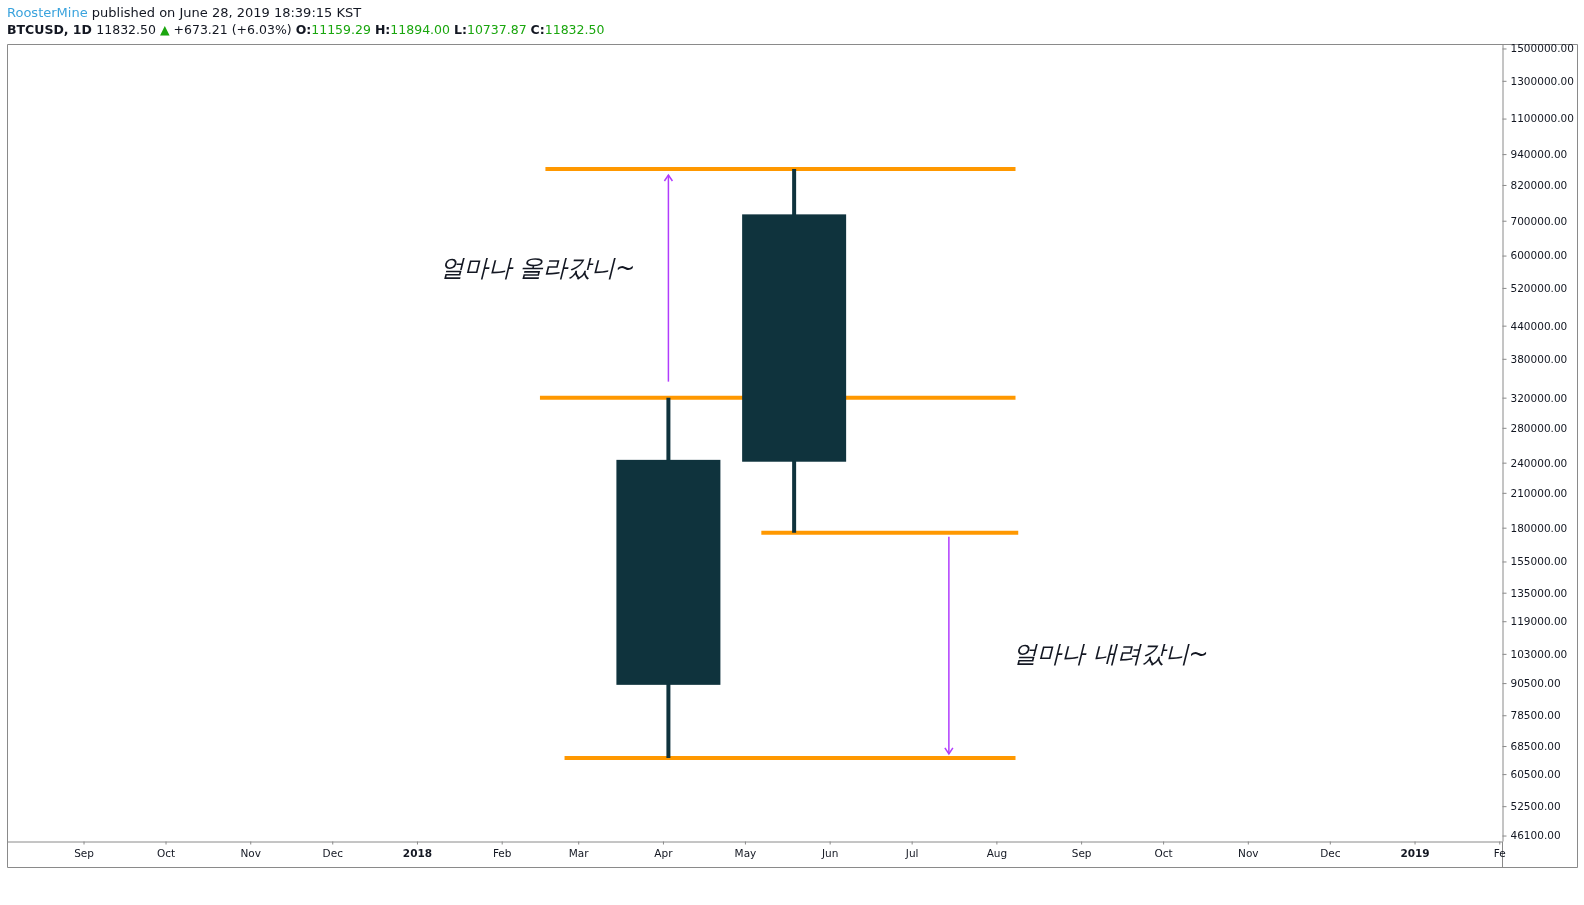 This screenshot has height=905, width=1584. Describe the element at coordinates (1539, 492) in the screenshot. I see `y-tick-label: 210000.00` at that location.